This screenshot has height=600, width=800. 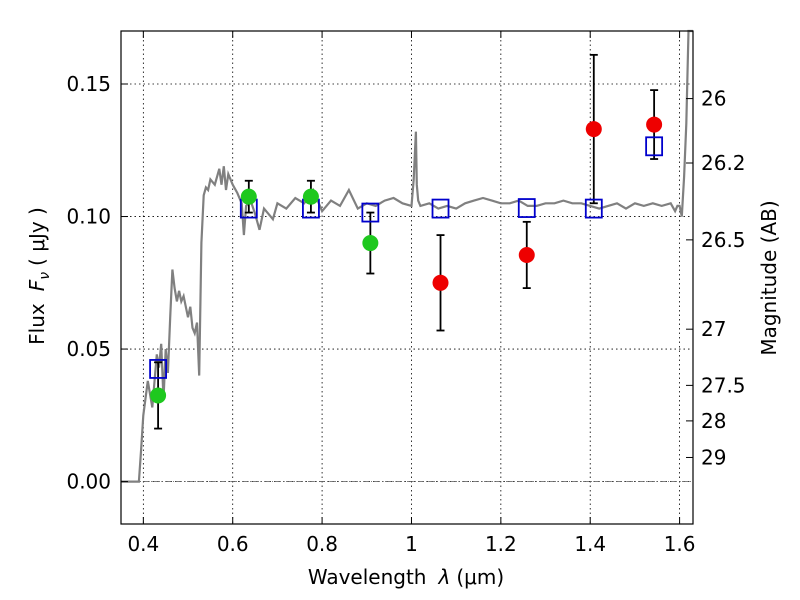 I want to click on x-tick-label: 0.6, so click(x=233, y=544).